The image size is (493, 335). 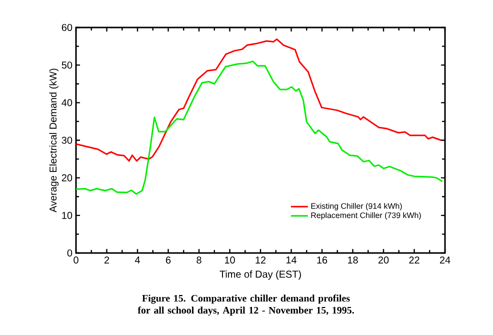 What do you see at coordinates (107, 260) in the screenshot?
I see `x-tick-label: 2` at bounding box center [107, 260].